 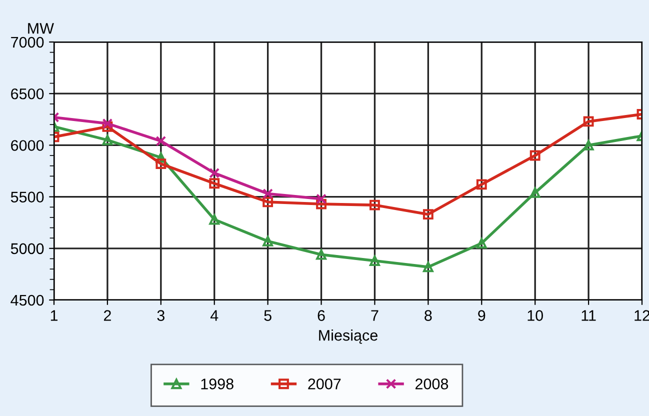 I want to click on x-tick-label: 11, so click(x=589, y=315).